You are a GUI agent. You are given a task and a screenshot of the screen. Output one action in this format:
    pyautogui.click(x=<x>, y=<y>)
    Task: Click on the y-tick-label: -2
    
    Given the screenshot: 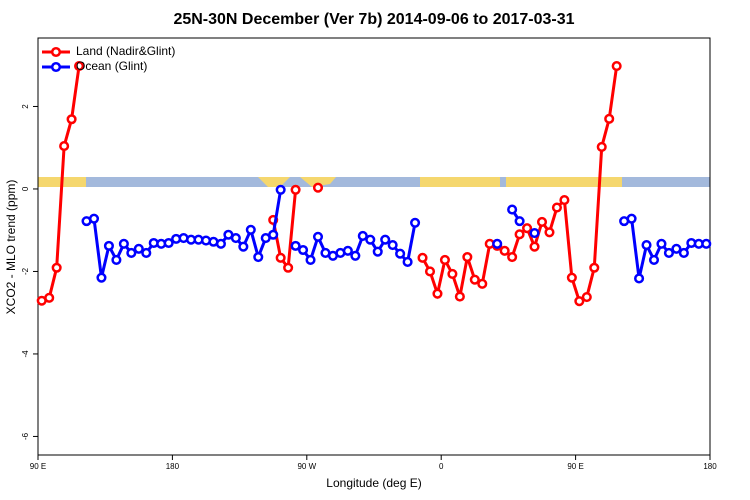 What is the action you would take?
    pyautogui.click(x=25, y=271)
    